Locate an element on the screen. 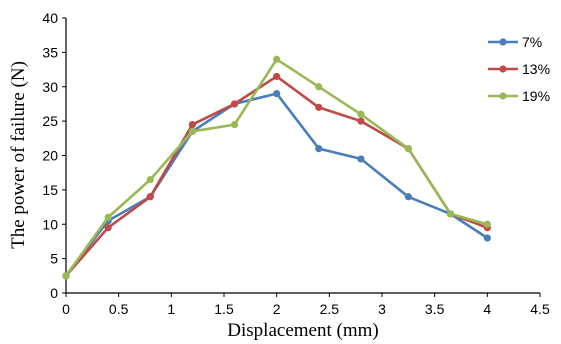  y-tick-label: 0 is located at coordinates (54, 293).